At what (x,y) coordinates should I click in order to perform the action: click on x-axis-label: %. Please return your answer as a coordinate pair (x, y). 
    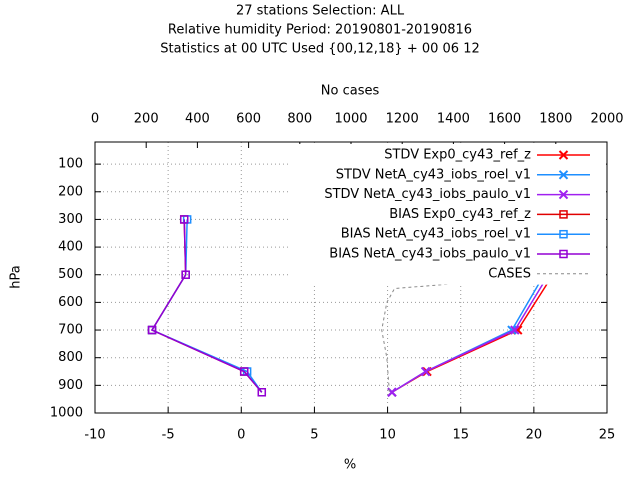
    Looking at the image, I should click on (350, 465).